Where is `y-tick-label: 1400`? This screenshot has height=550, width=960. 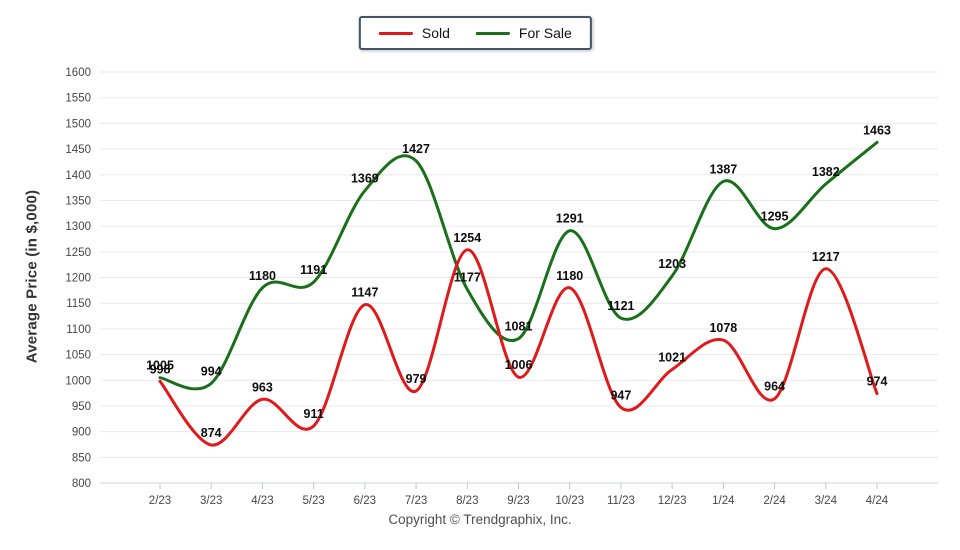
y-tick-label: 1400 is located at coordinates (78, 176).